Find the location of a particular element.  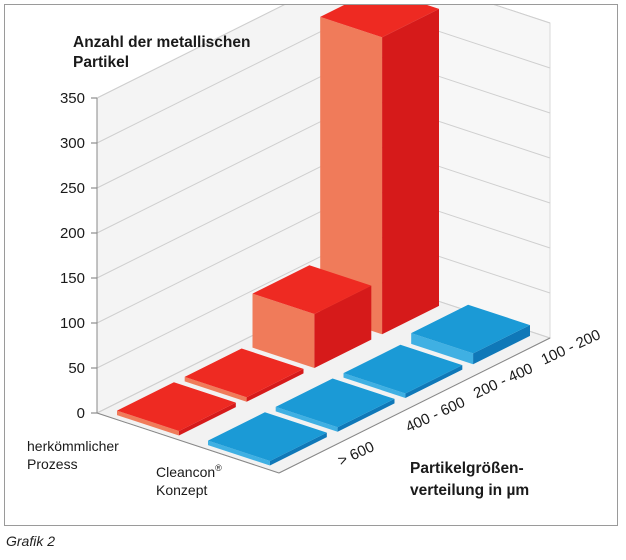

series-label-1-line2: Prozess is located at coordinates (52, 464).